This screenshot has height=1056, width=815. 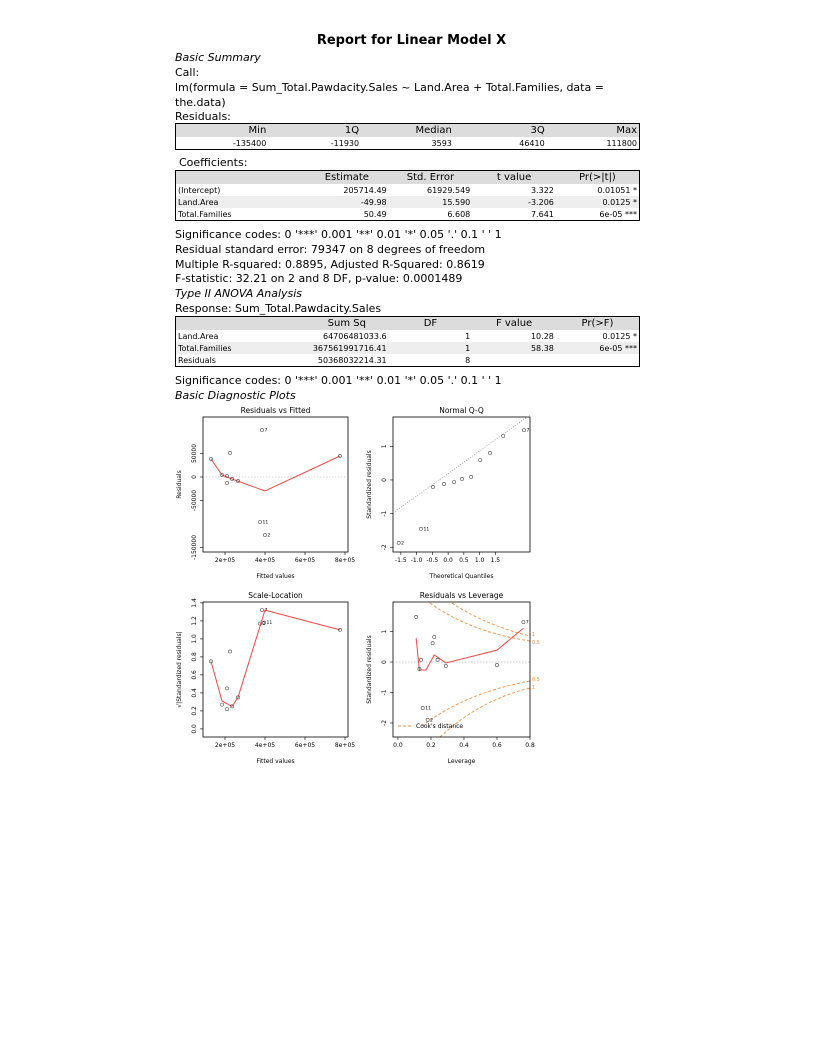 I want to click on table-row: Total.Families 50.49 6.608 7.641 6e-05 ***, so click(x=408, y=214).